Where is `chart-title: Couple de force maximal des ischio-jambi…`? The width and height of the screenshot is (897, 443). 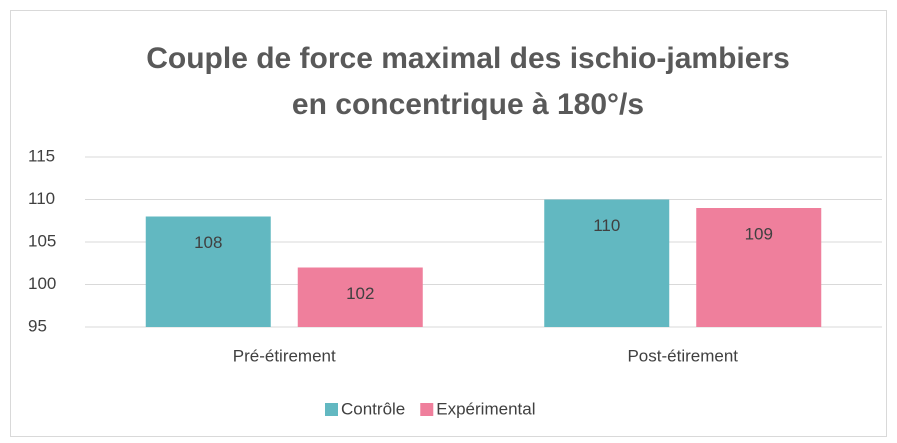 chart-title: Couple de force maximal des ischio-jambi… is located at coordinates (468, 58).